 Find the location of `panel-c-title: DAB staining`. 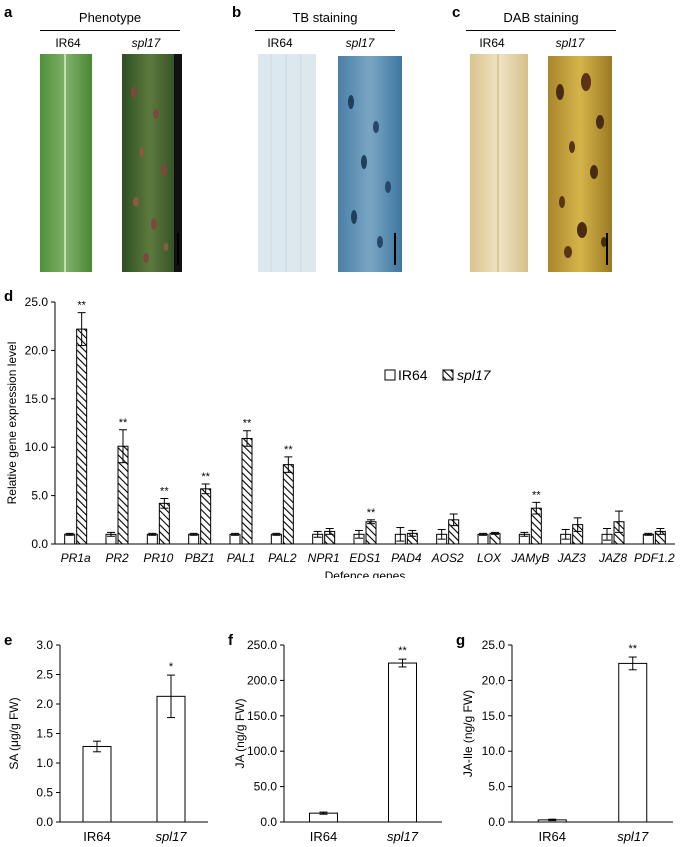

panel-c-title: DAB staining is located at coordinates (541, 17).